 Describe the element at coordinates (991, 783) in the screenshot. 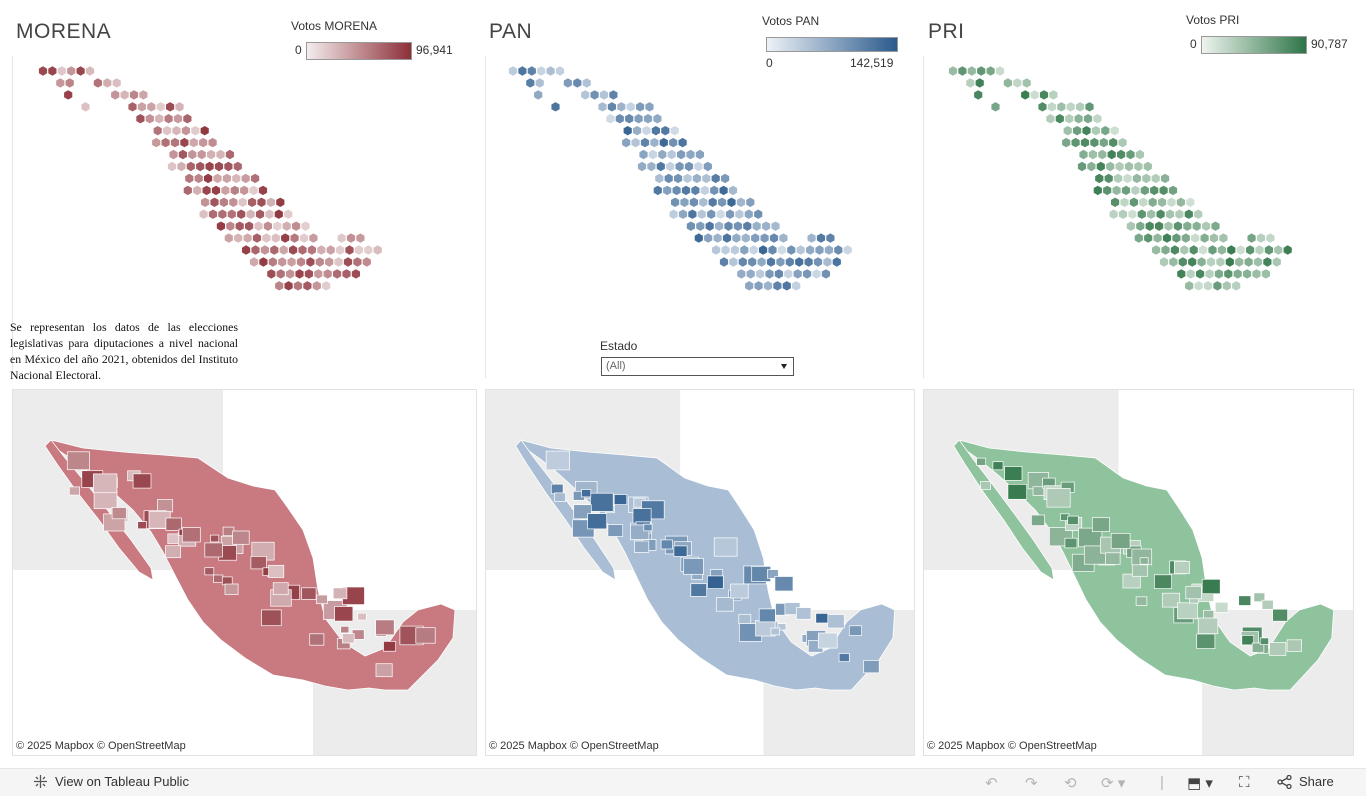

I see `undo-icon: ↶` at that location.